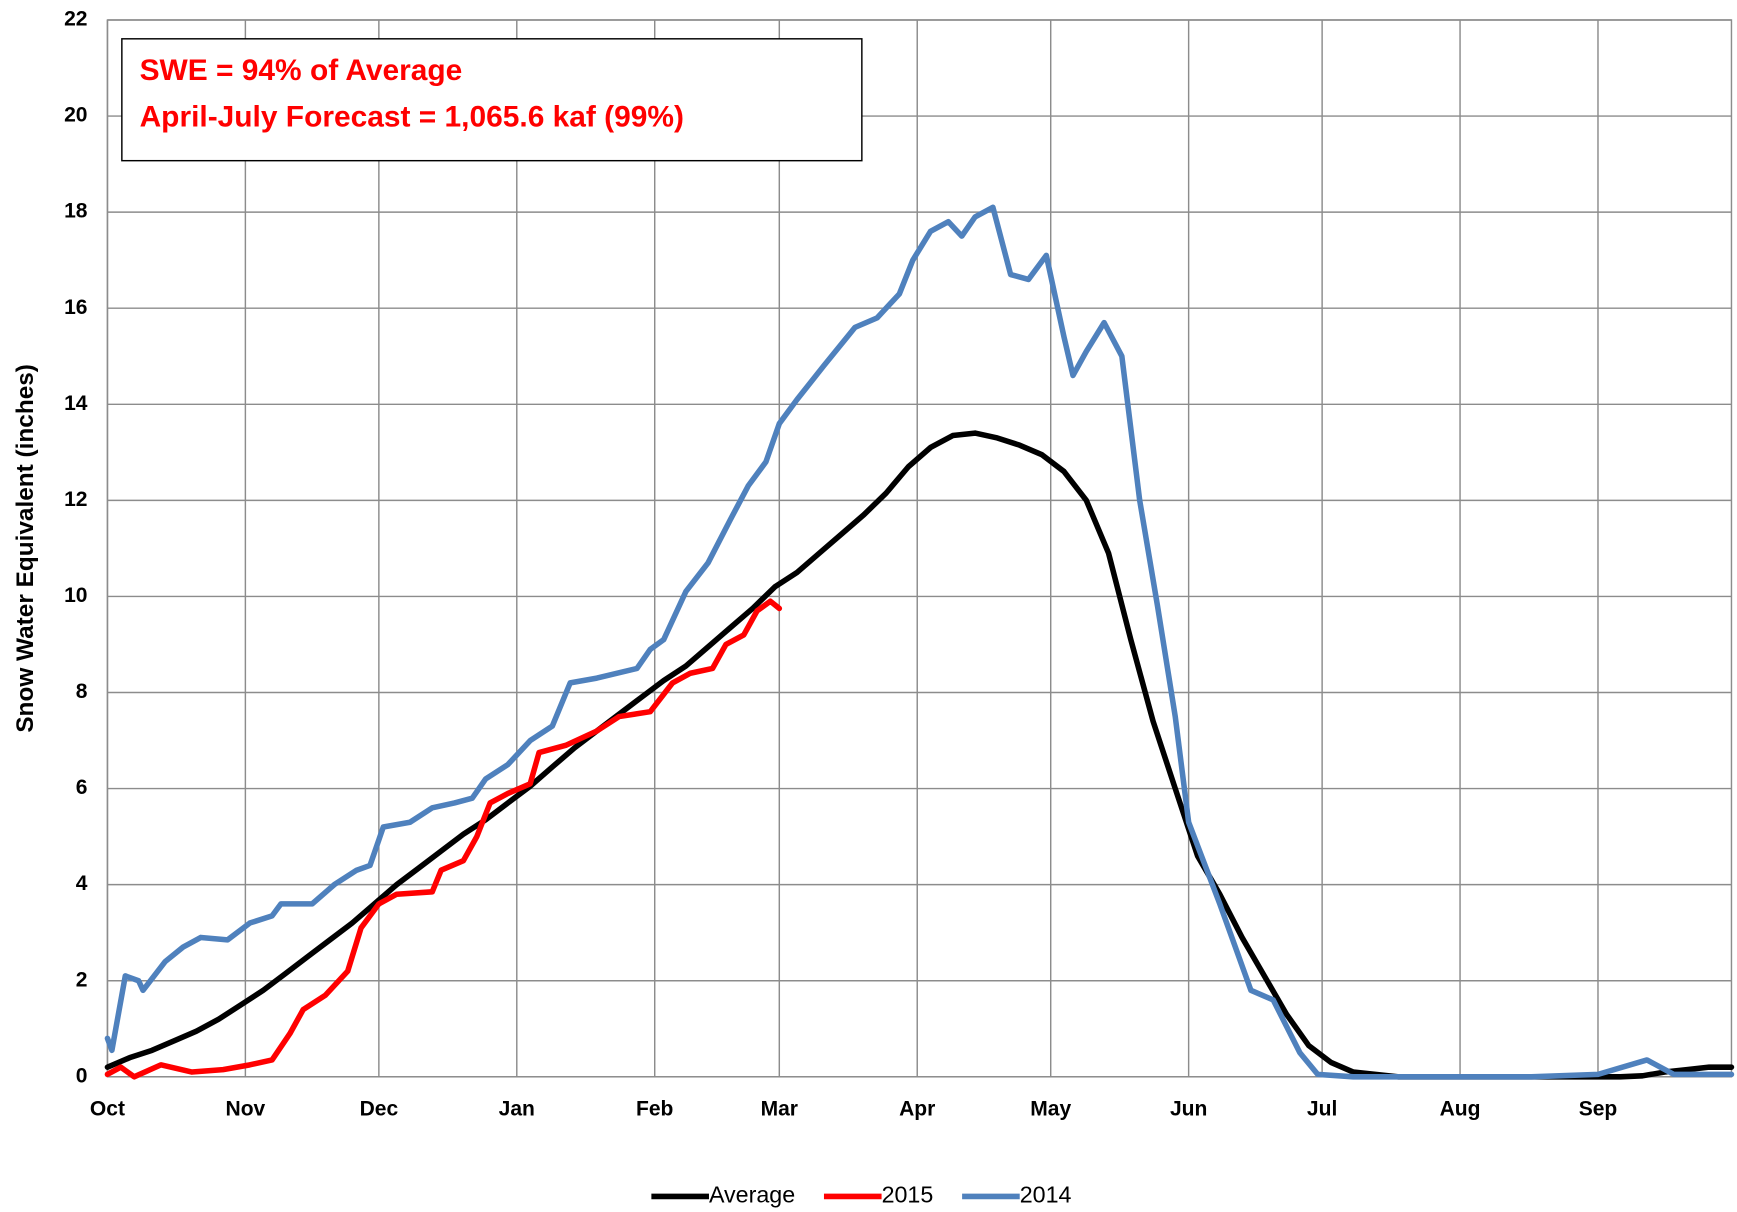 The height and width of the screenshot is (1212, 1737). Describe the element at coordinates (917, 1109) in the screenshot. I see `x-tick-label: Apr` at that location.